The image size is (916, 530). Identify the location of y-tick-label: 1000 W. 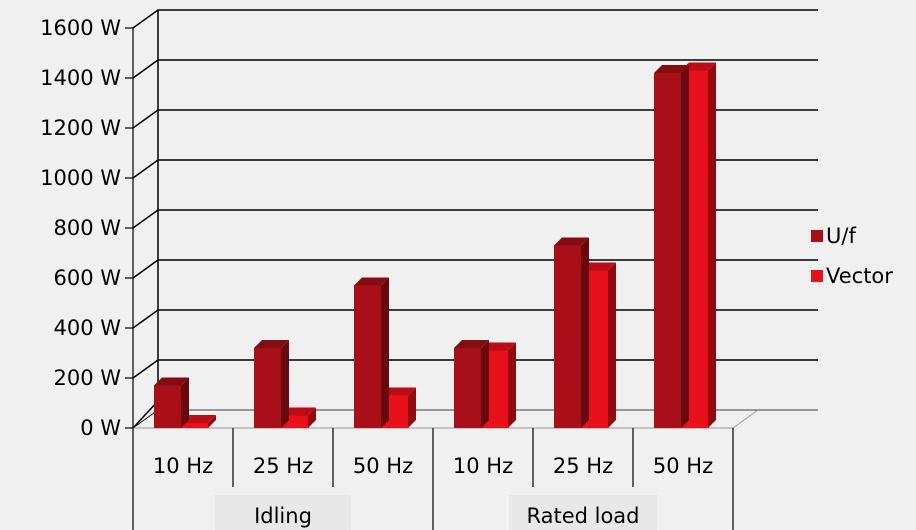
(80, 178).